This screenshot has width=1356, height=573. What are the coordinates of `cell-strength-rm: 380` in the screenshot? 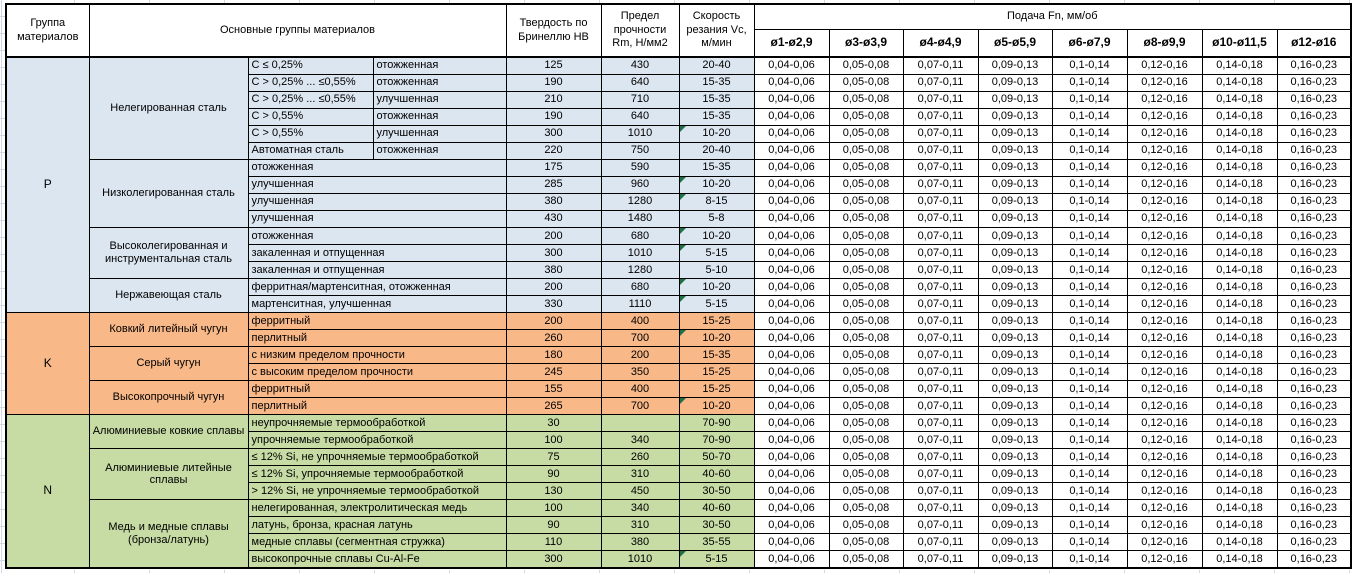 It's located at (640, 542).